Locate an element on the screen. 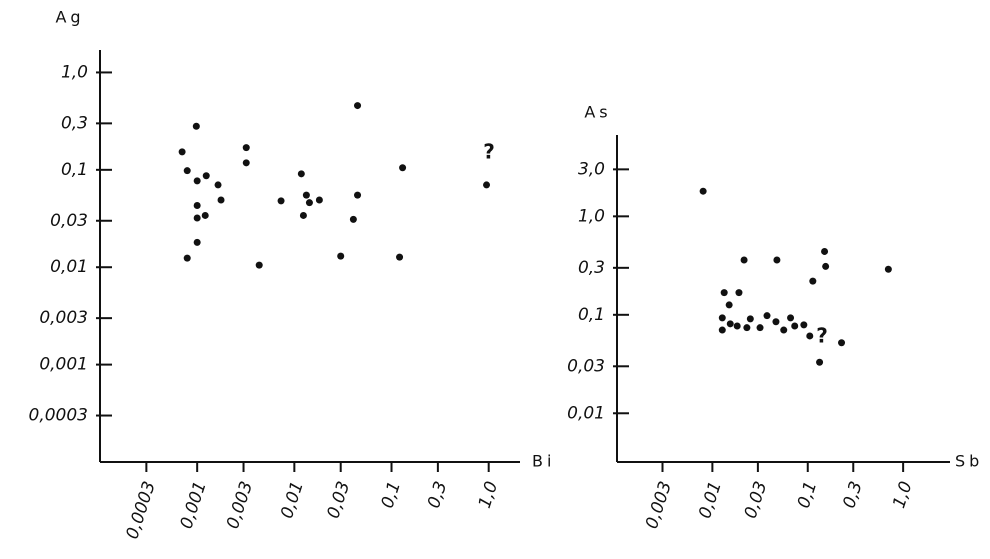 The image size is (990, 559). x-axis-label: Bi is located at coordinates (543, 461).